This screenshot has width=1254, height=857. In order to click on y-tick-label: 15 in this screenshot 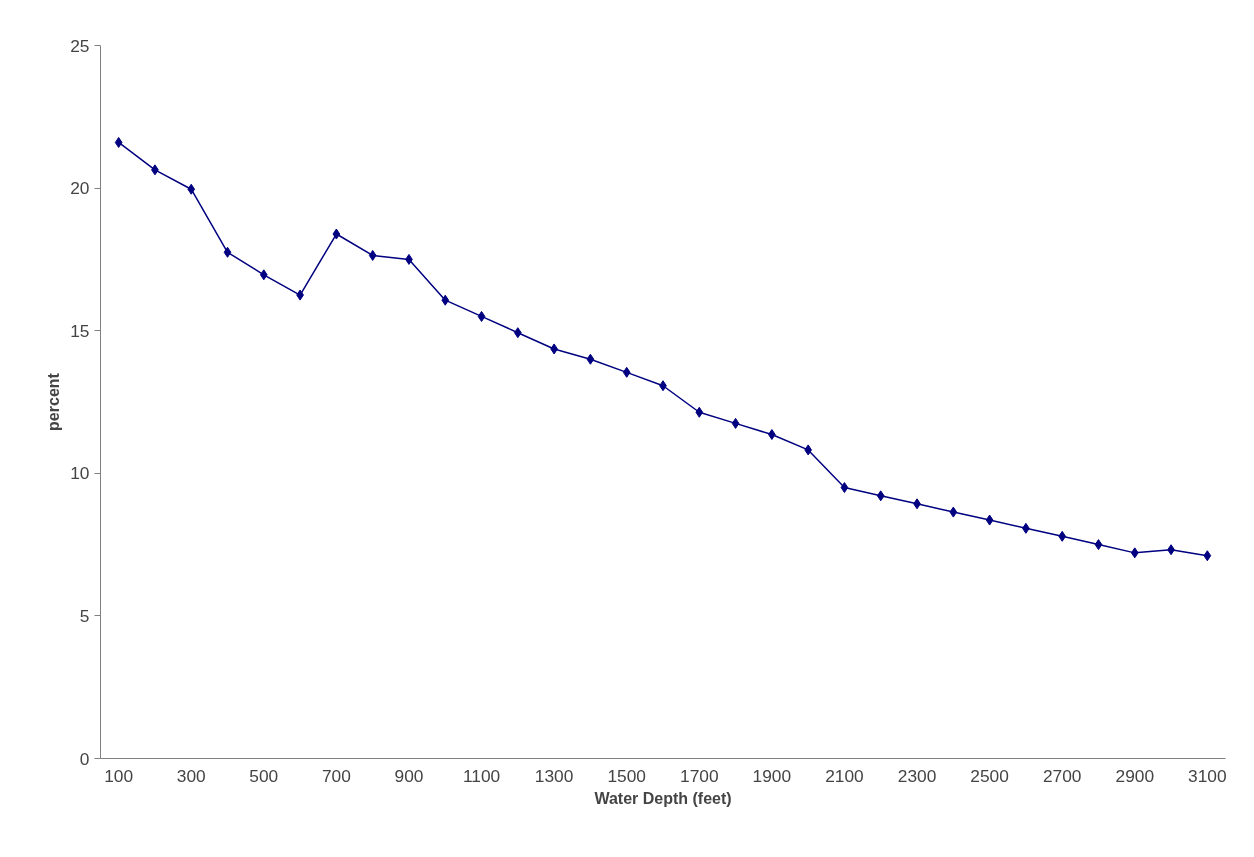, I will do `click(80, 330)`.